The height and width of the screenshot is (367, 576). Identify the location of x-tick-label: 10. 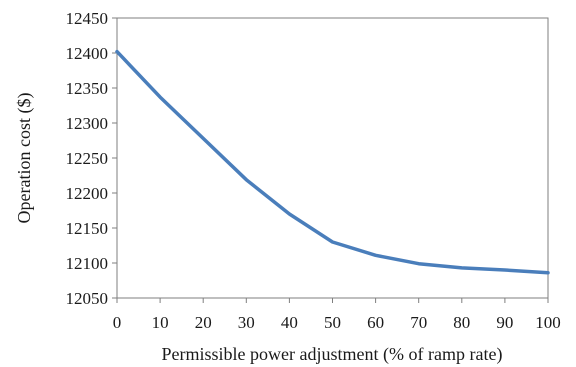
(160, 322).